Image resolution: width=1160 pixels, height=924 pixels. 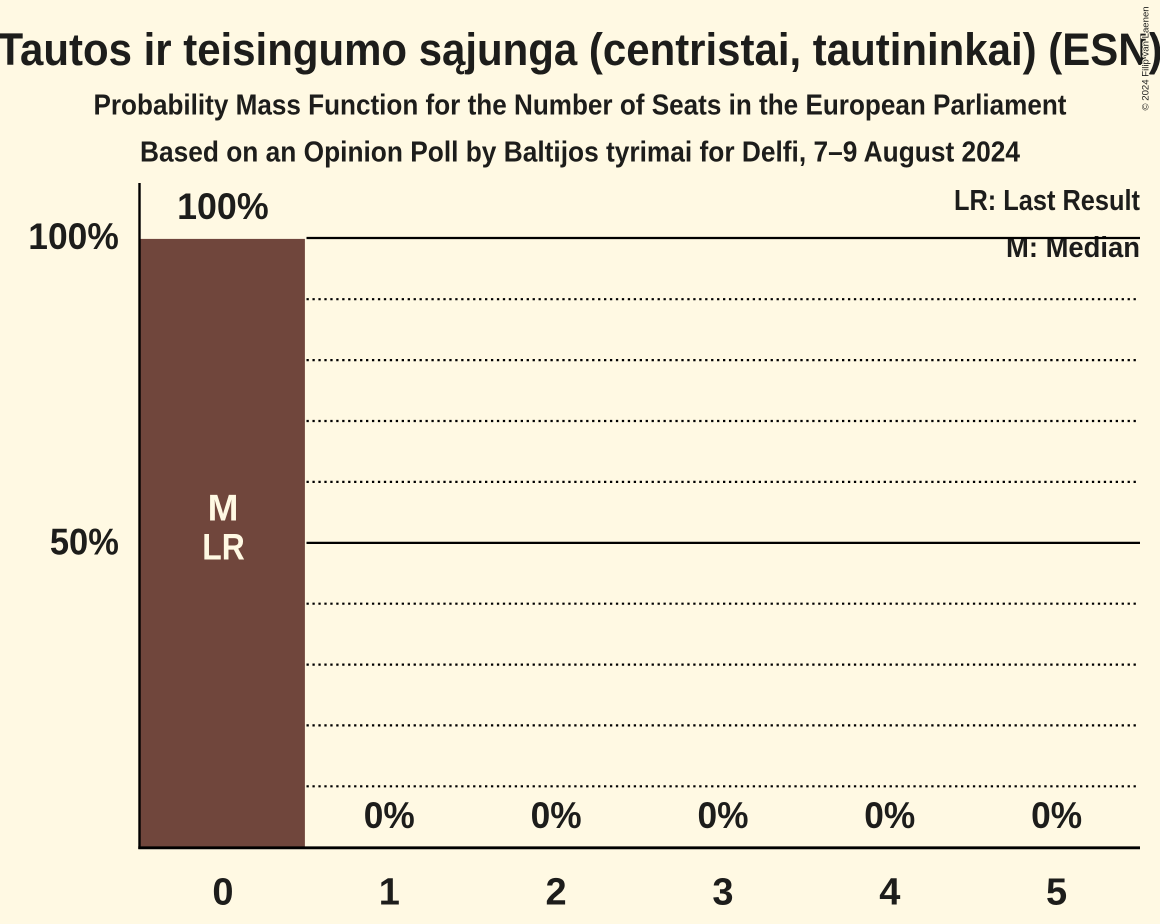 What do you see at coordinates (84, 542) in the screenshot?
I see `svg-text: 50%` at bounding box center [84, 542].